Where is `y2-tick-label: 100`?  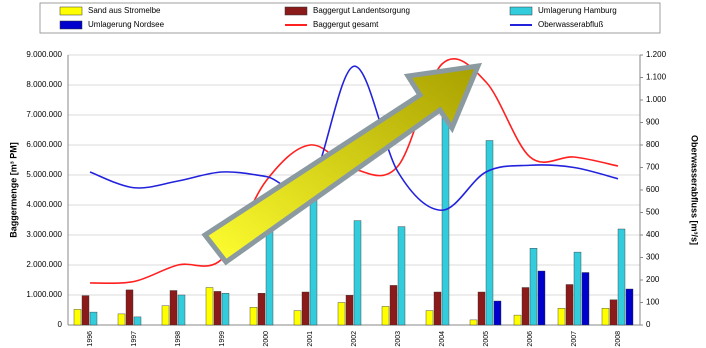 y2-tick-label: 100 is located at coordinates (653, 302).